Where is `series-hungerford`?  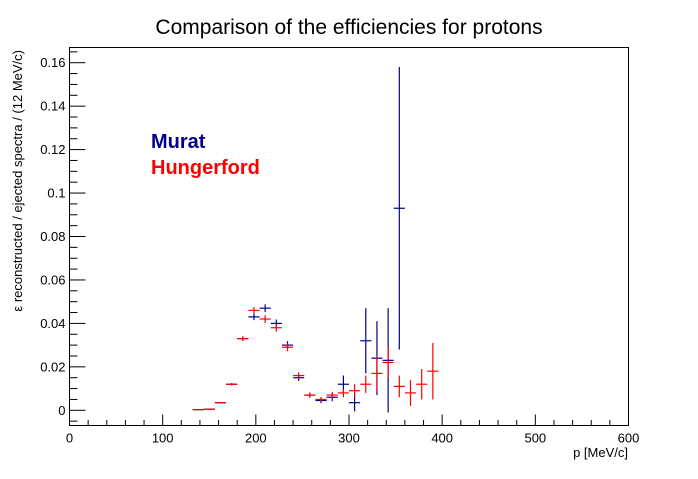
series-hungerford is located at coordinates (315, 359).